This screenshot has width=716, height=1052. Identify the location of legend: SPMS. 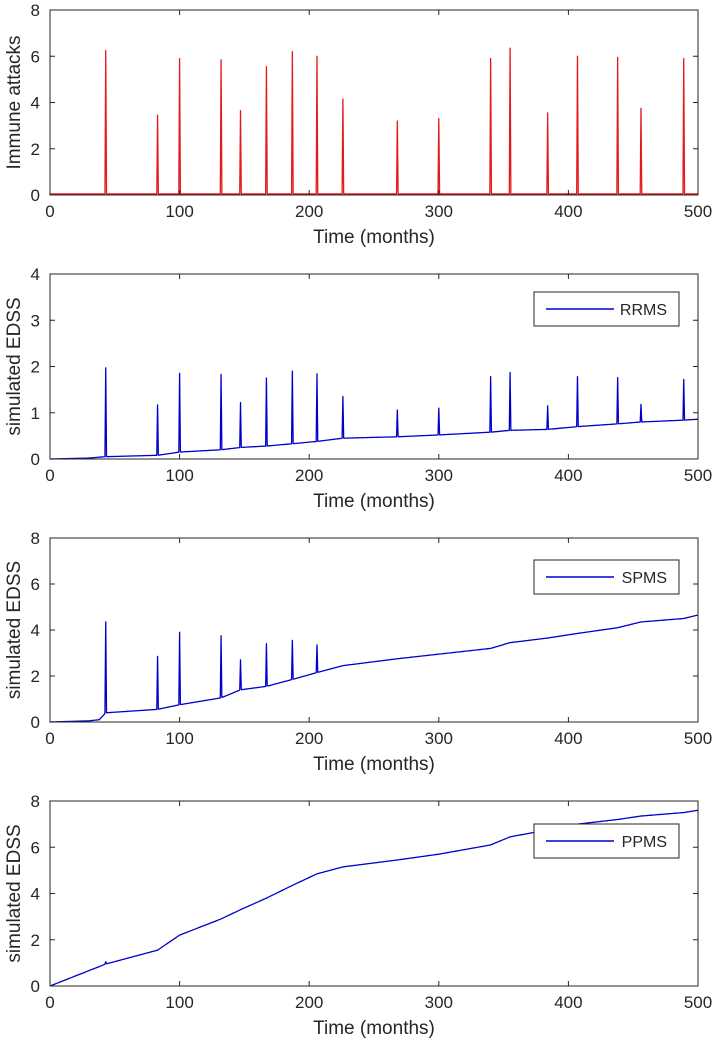
(606, 577).